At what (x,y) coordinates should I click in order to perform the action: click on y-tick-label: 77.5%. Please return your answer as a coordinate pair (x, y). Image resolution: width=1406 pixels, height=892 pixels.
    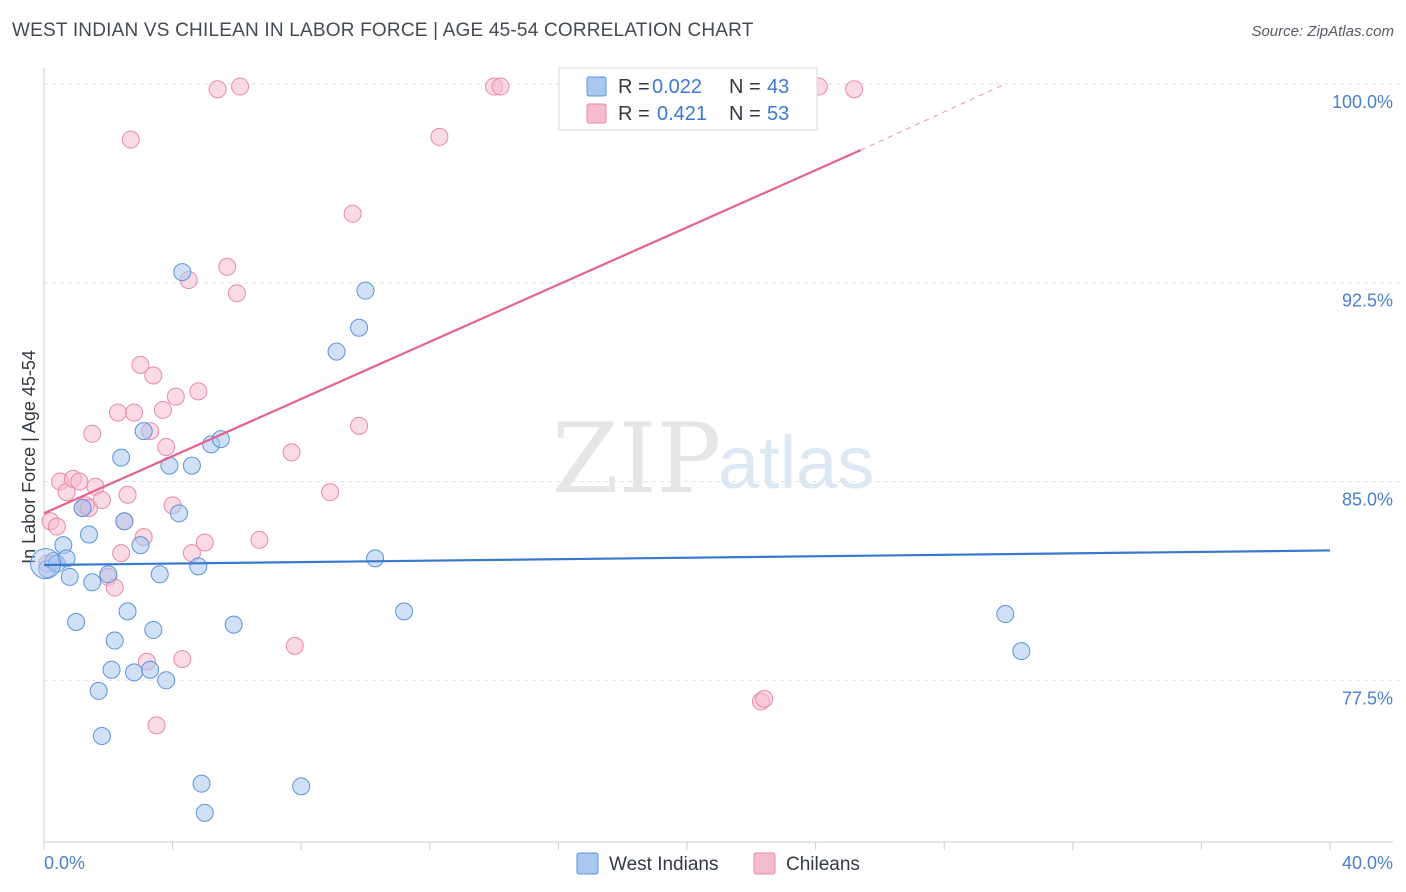
    Looking at the image, I should click on (1367, 698).